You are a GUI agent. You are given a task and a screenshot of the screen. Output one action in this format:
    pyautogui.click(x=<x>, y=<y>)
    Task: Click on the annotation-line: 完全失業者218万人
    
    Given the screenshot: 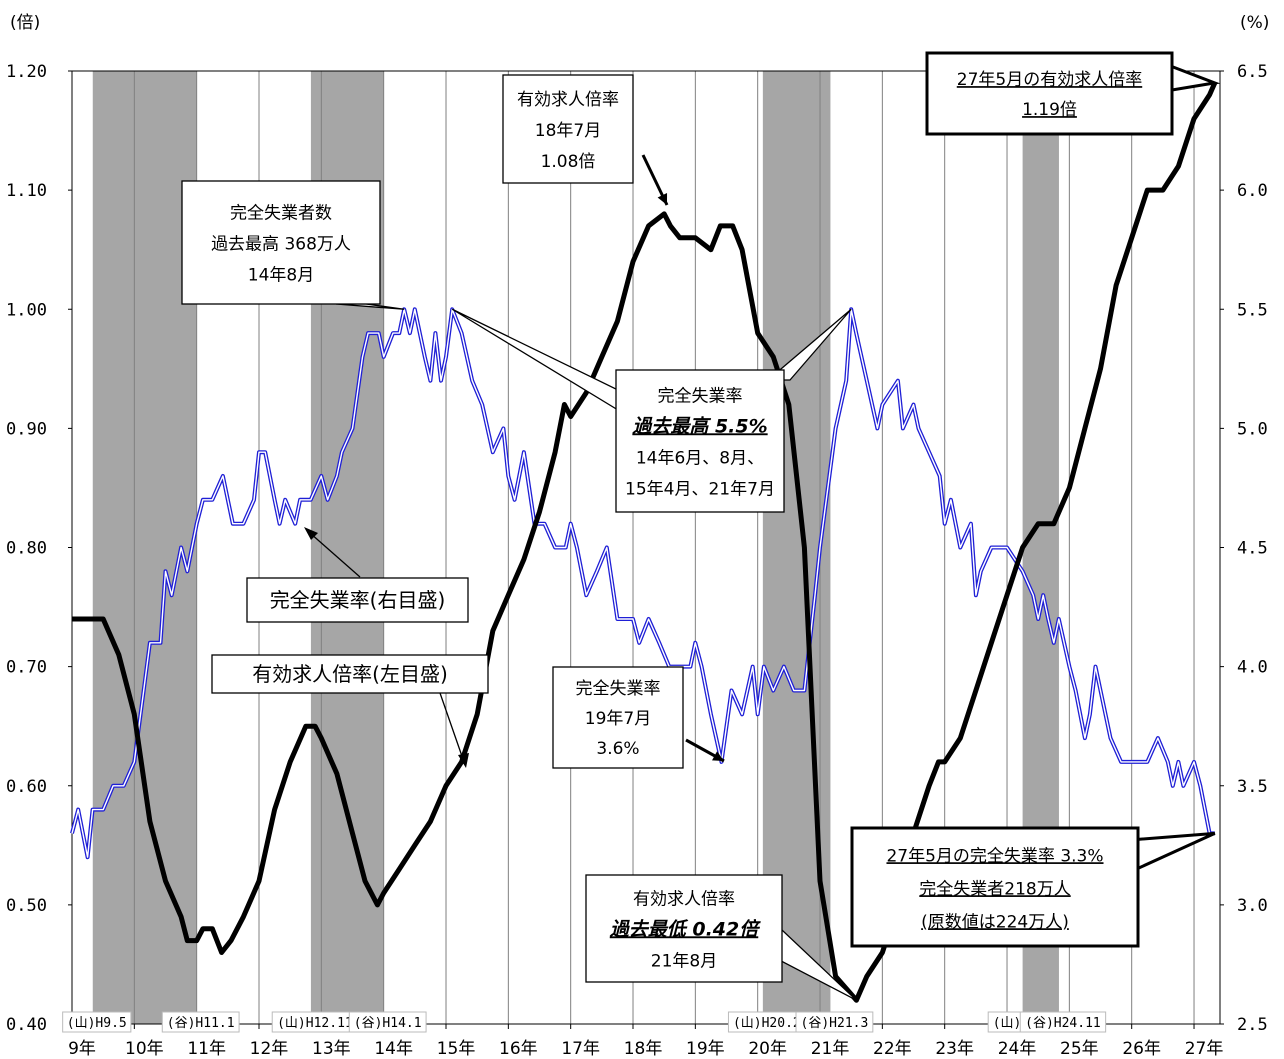 What is the action you would take?
    pyautogui.click(x=994, y=889)
    